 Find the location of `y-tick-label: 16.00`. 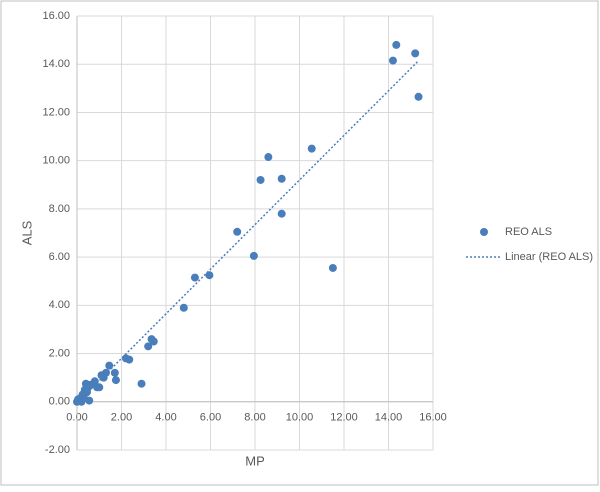

y-tick-label: 16.00 is located at coordinates (56, 16).